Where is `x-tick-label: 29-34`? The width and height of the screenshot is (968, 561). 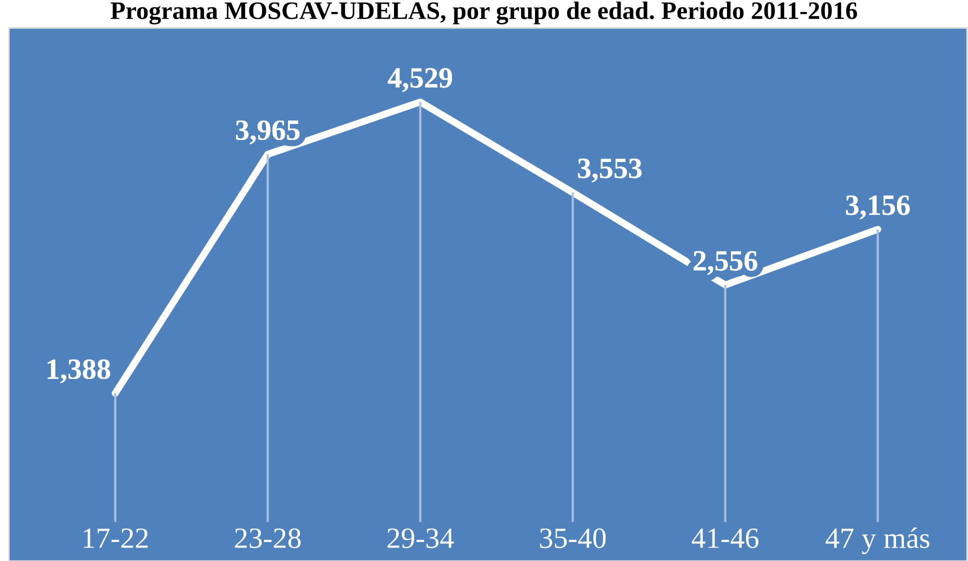 x-tick-label: 29-34 is located at coordinates (421, 538).